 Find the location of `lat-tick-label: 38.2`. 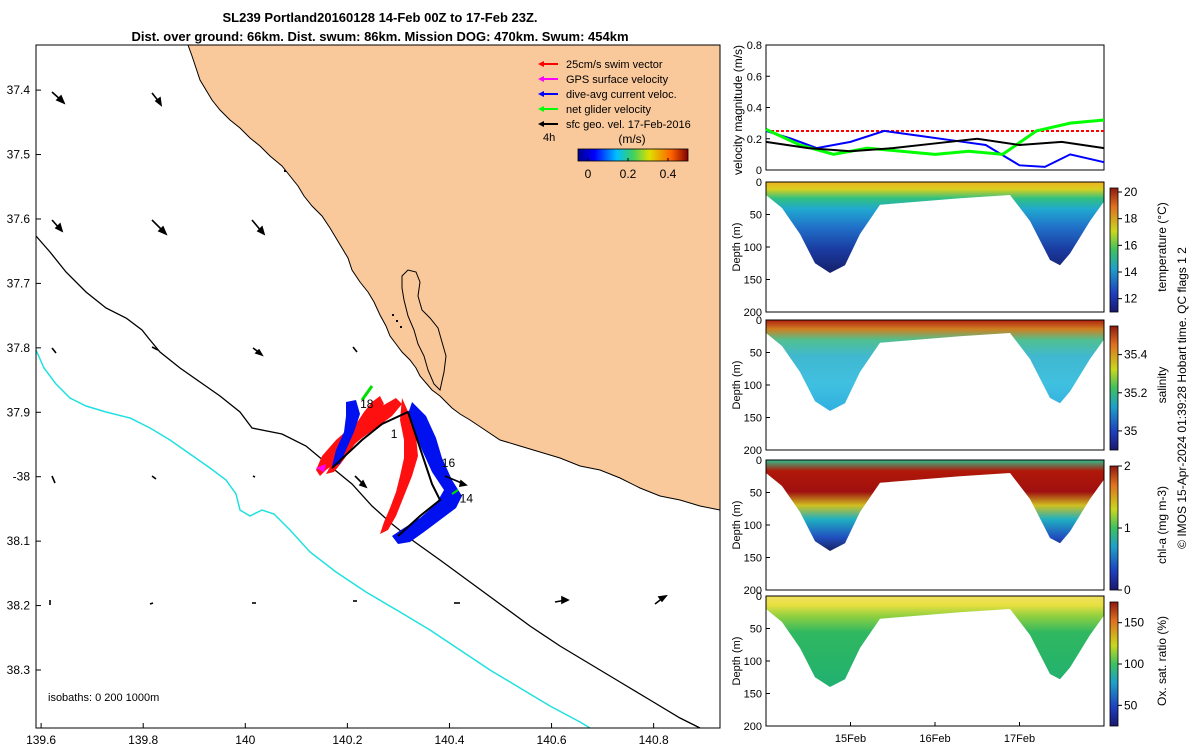

lat-tick-label: 38.2 is located at coordinates (19, 606).